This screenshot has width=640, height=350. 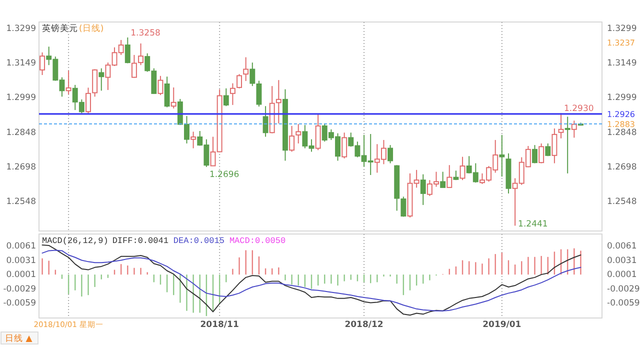 I want to click on y-tick-label: 1.2848, so click(x=21, y=133).